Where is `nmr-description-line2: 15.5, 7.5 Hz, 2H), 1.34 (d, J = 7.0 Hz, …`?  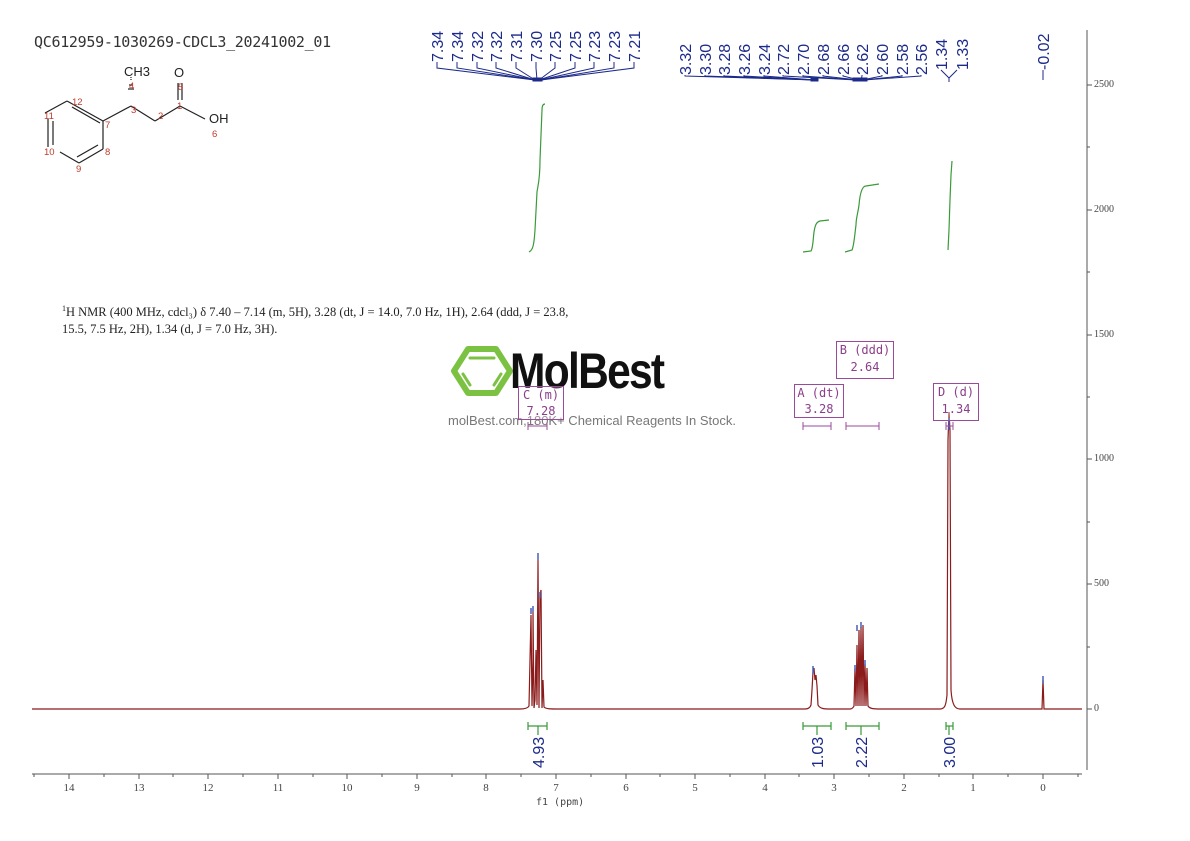 nmr-description-line2: 15.5, 7.5 Hz, 2H), 1.34 (d, J = 7.0 Hz, … is located at coordinates (170, 329).